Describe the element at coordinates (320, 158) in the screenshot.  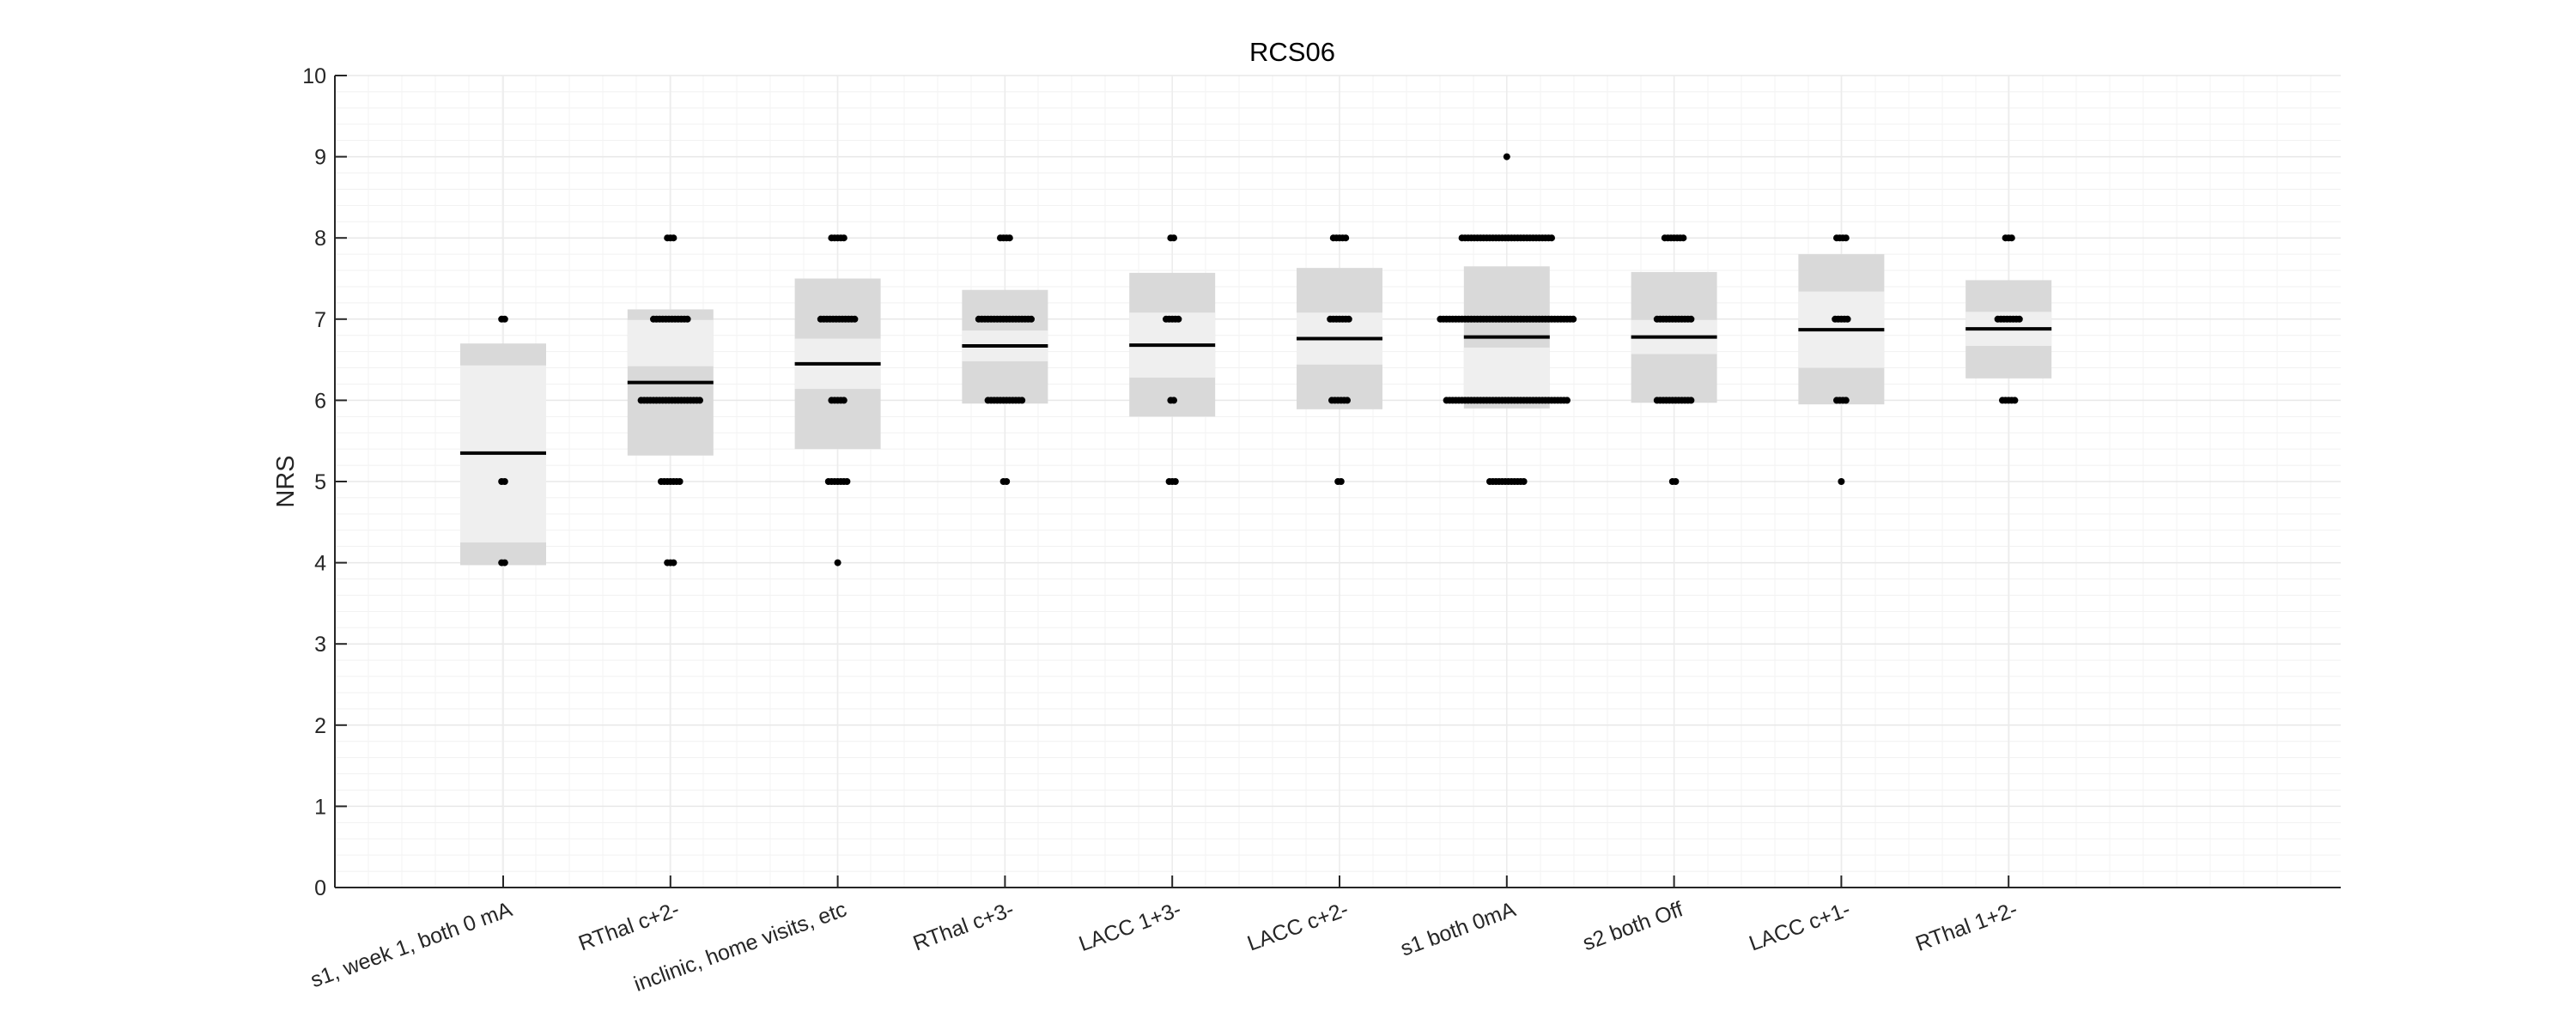
I see `y-tick-label: 9` at that location.